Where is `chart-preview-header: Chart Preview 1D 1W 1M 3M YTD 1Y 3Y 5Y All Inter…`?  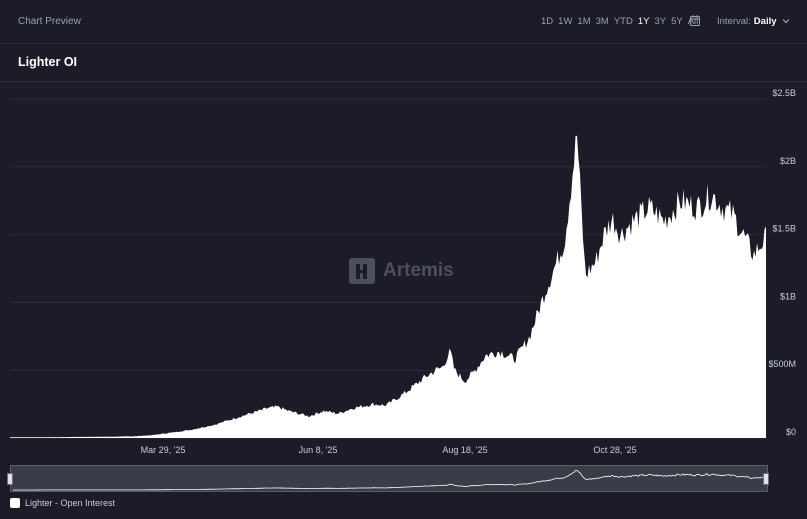
chart-preview-header: Chart Preview 1D 1W 1M 3M YTD 1Y 3Y 5Y All Inter… is located at coordinates (403, 22).